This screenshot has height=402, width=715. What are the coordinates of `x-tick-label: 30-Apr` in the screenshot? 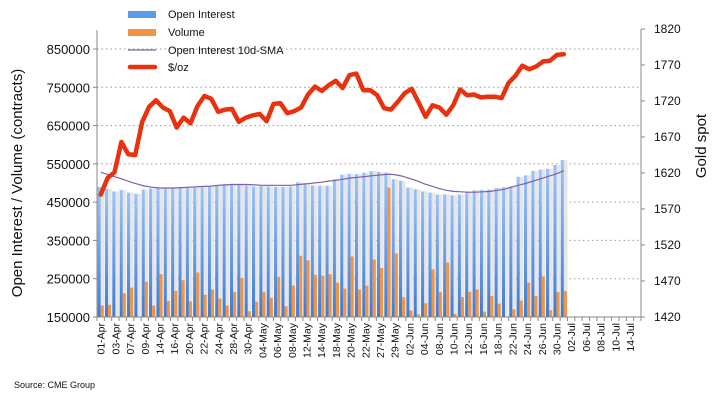 It's located at (249, 338).